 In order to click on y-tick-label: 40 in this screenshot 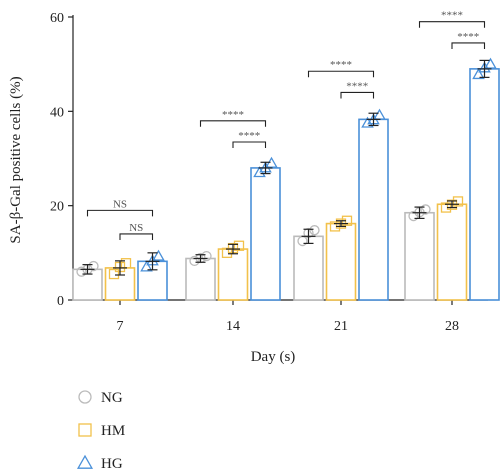, I will do `click(57, 112)`.